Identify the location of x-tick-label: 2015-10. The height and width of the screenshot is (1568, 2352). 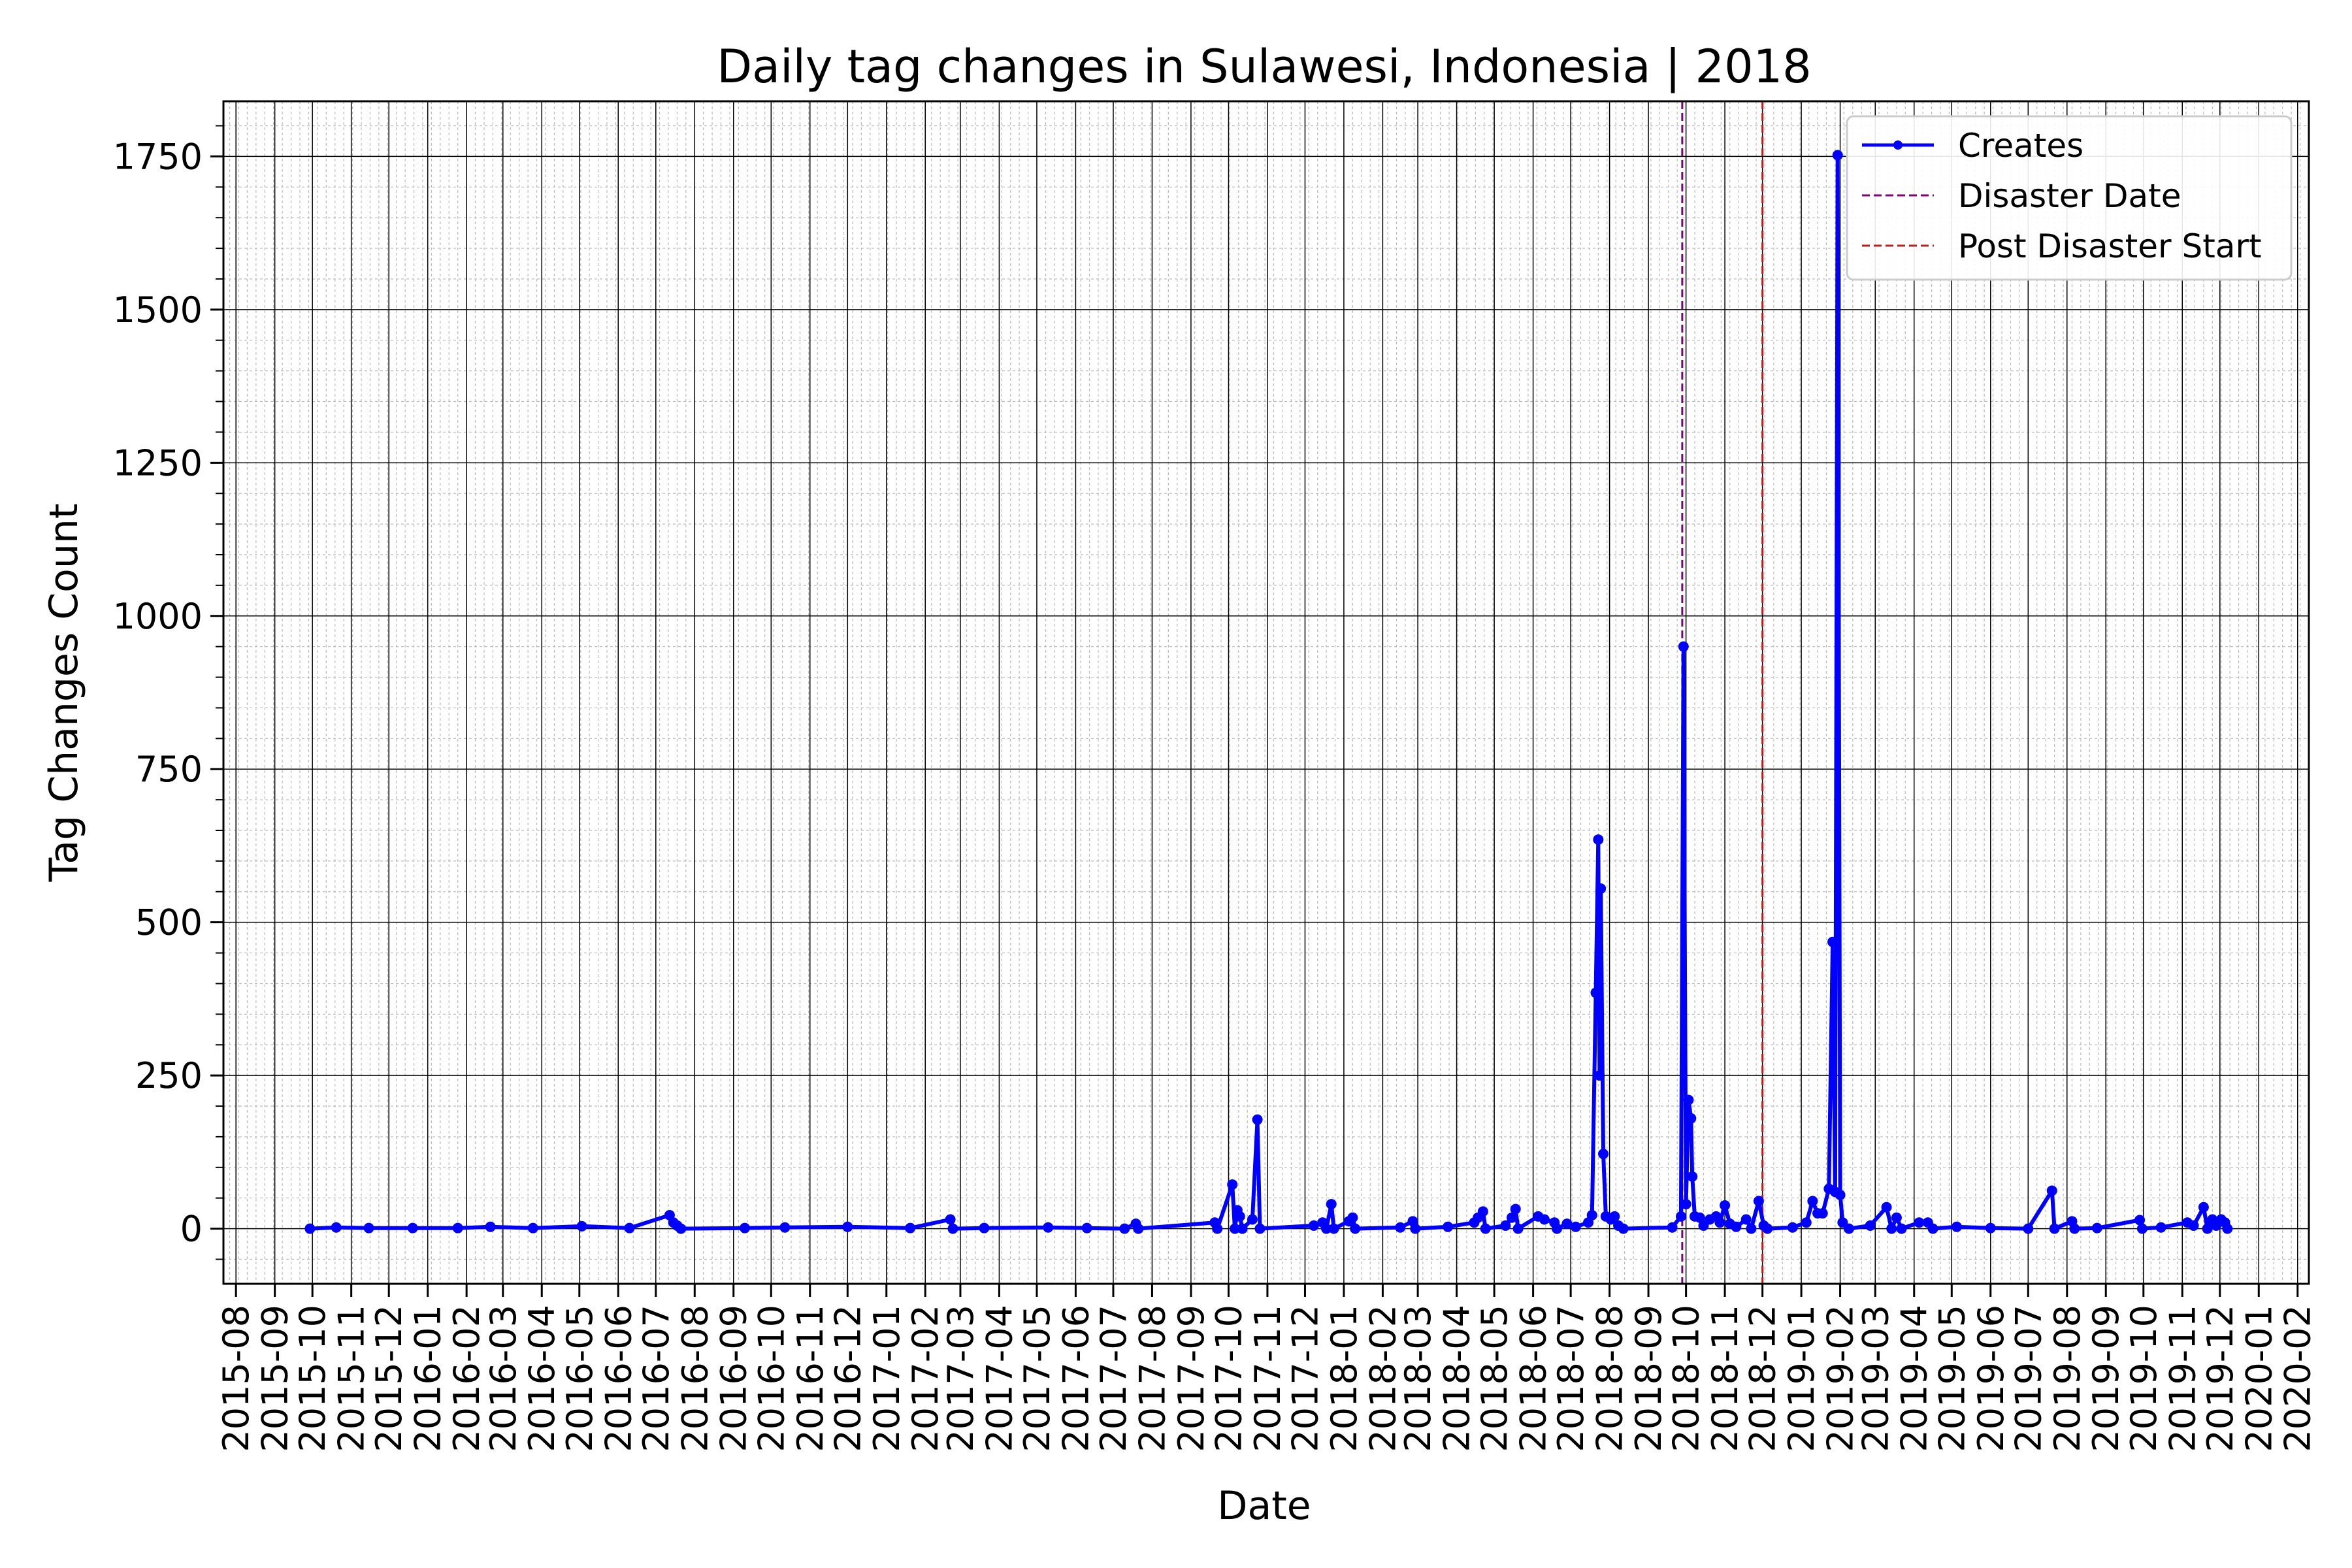
(312, 1378).